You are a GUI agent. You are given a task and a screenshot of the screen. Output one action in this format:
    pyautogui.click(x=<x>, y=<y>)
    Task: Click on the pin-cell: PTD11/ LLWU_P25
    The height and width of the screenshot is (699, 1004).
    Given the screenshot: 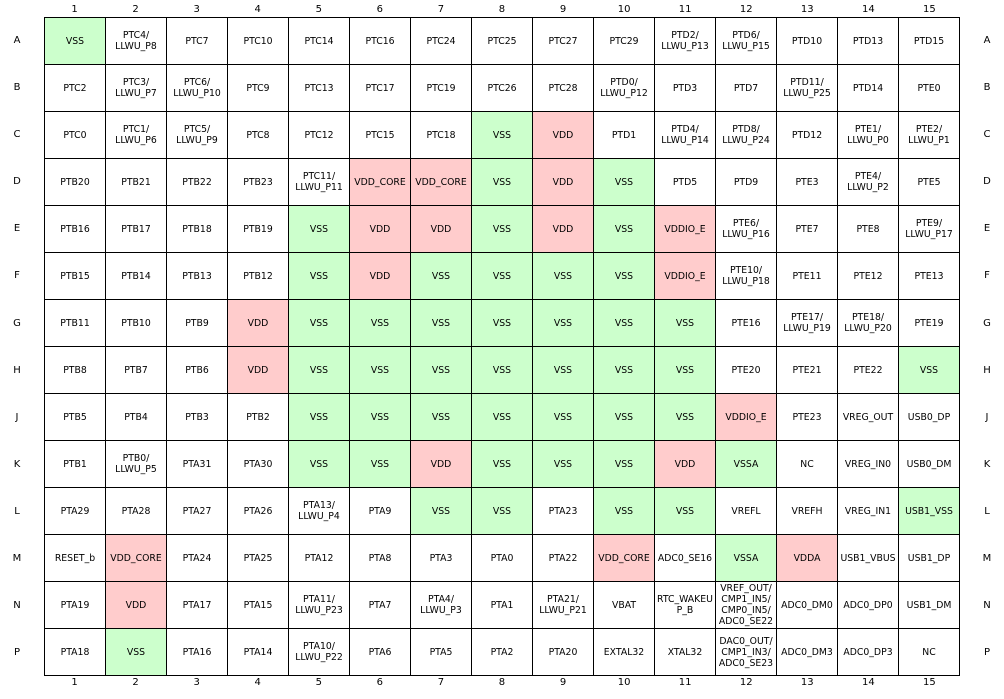 What is the action you would take?
    pyautogui.click(x=807, y=88)
    